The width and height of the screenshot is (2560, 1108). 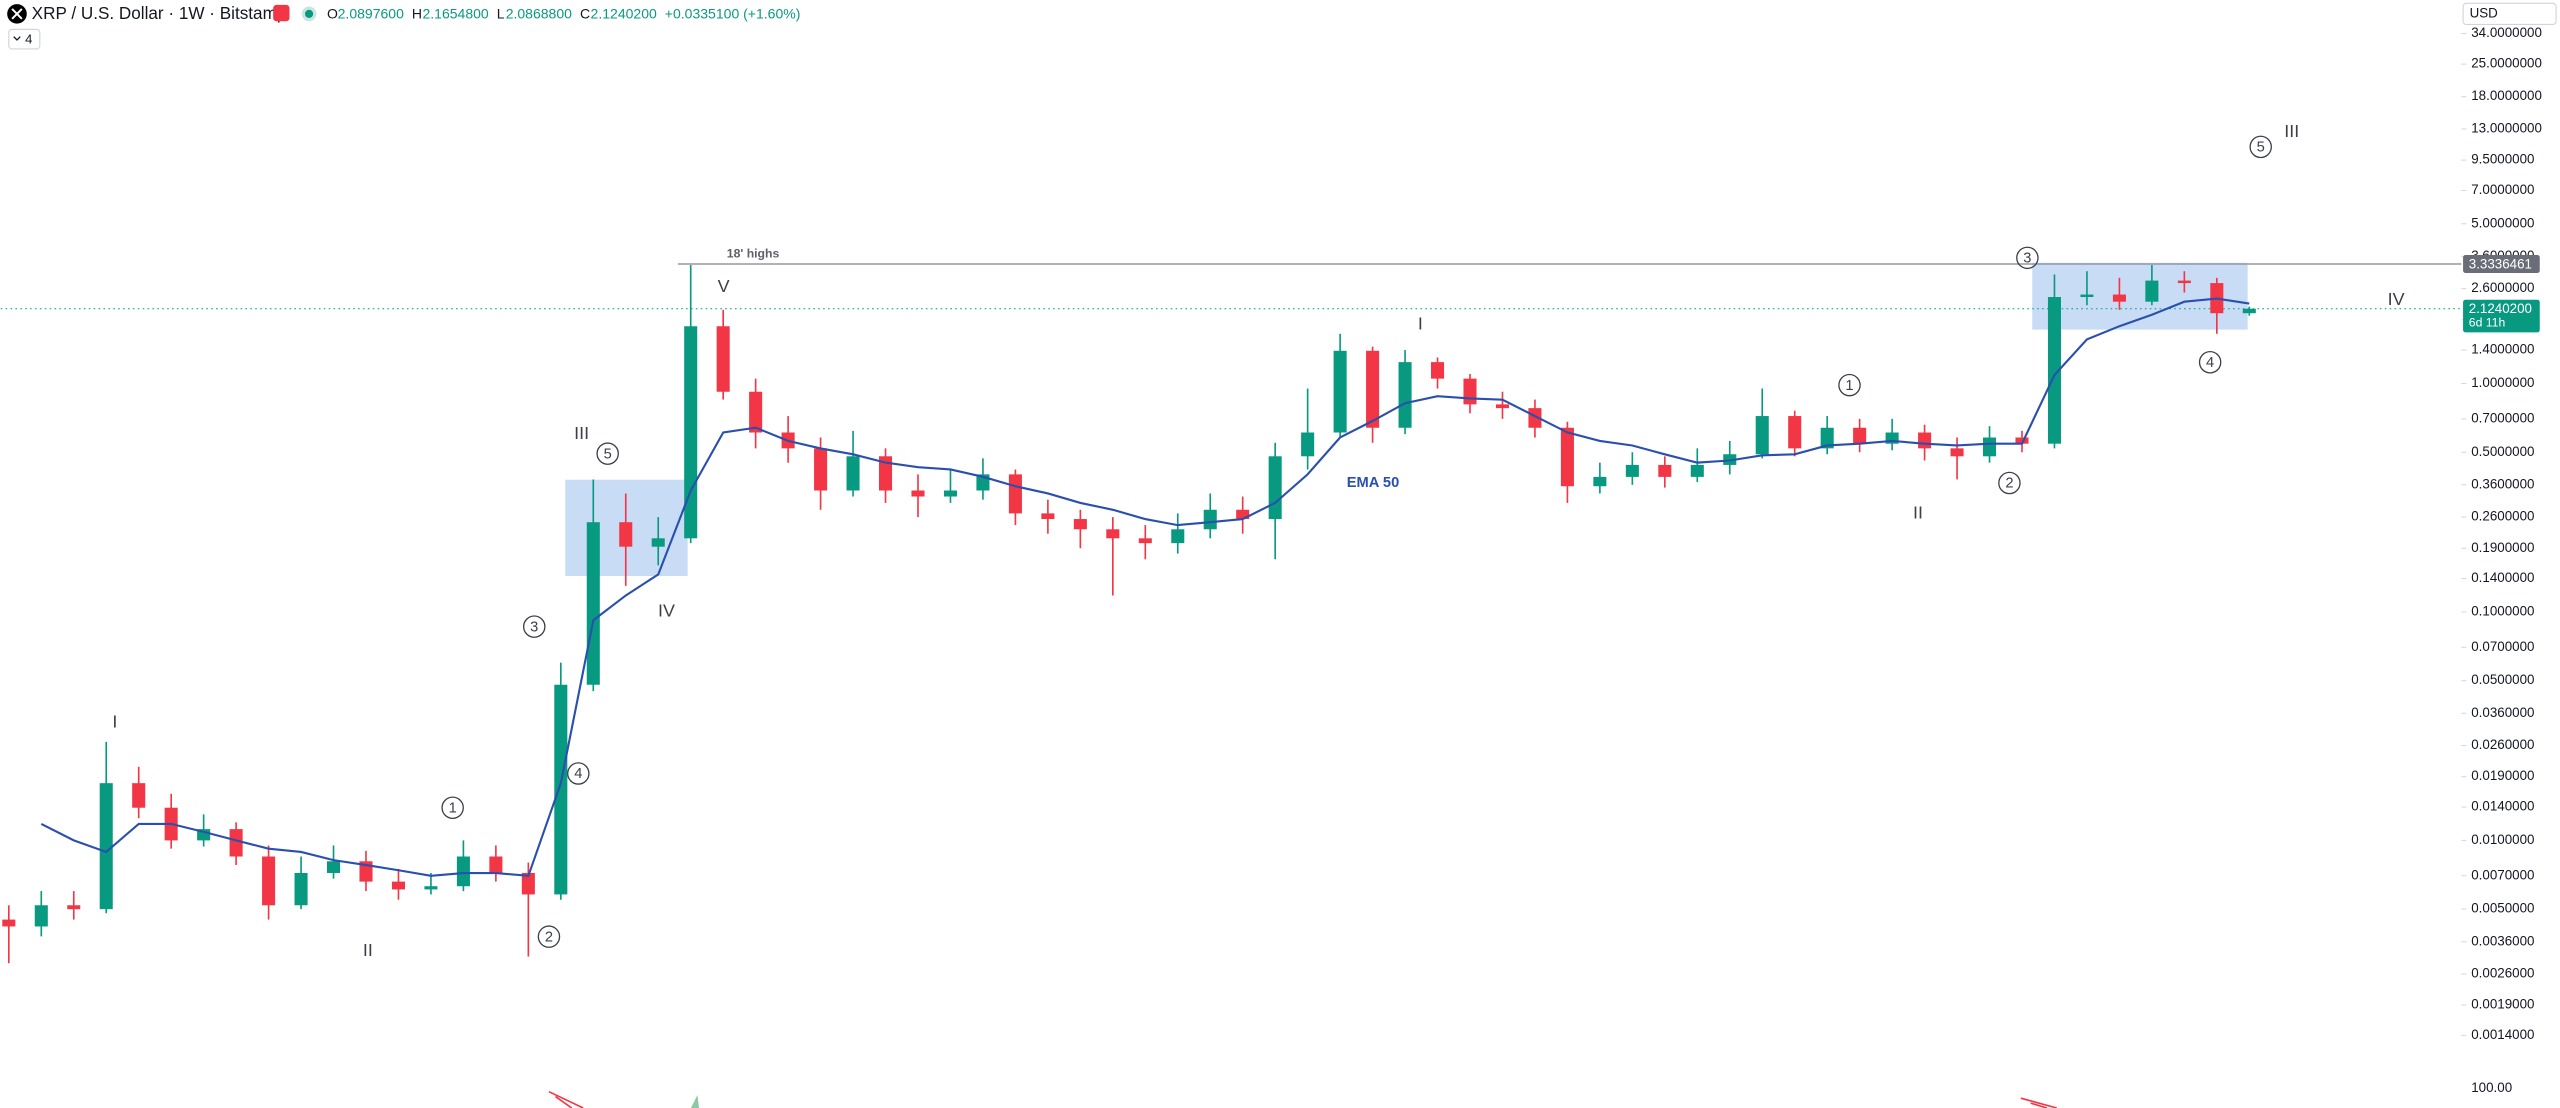 I want to click on wave-label: 4, so click(x=2210, y=363).